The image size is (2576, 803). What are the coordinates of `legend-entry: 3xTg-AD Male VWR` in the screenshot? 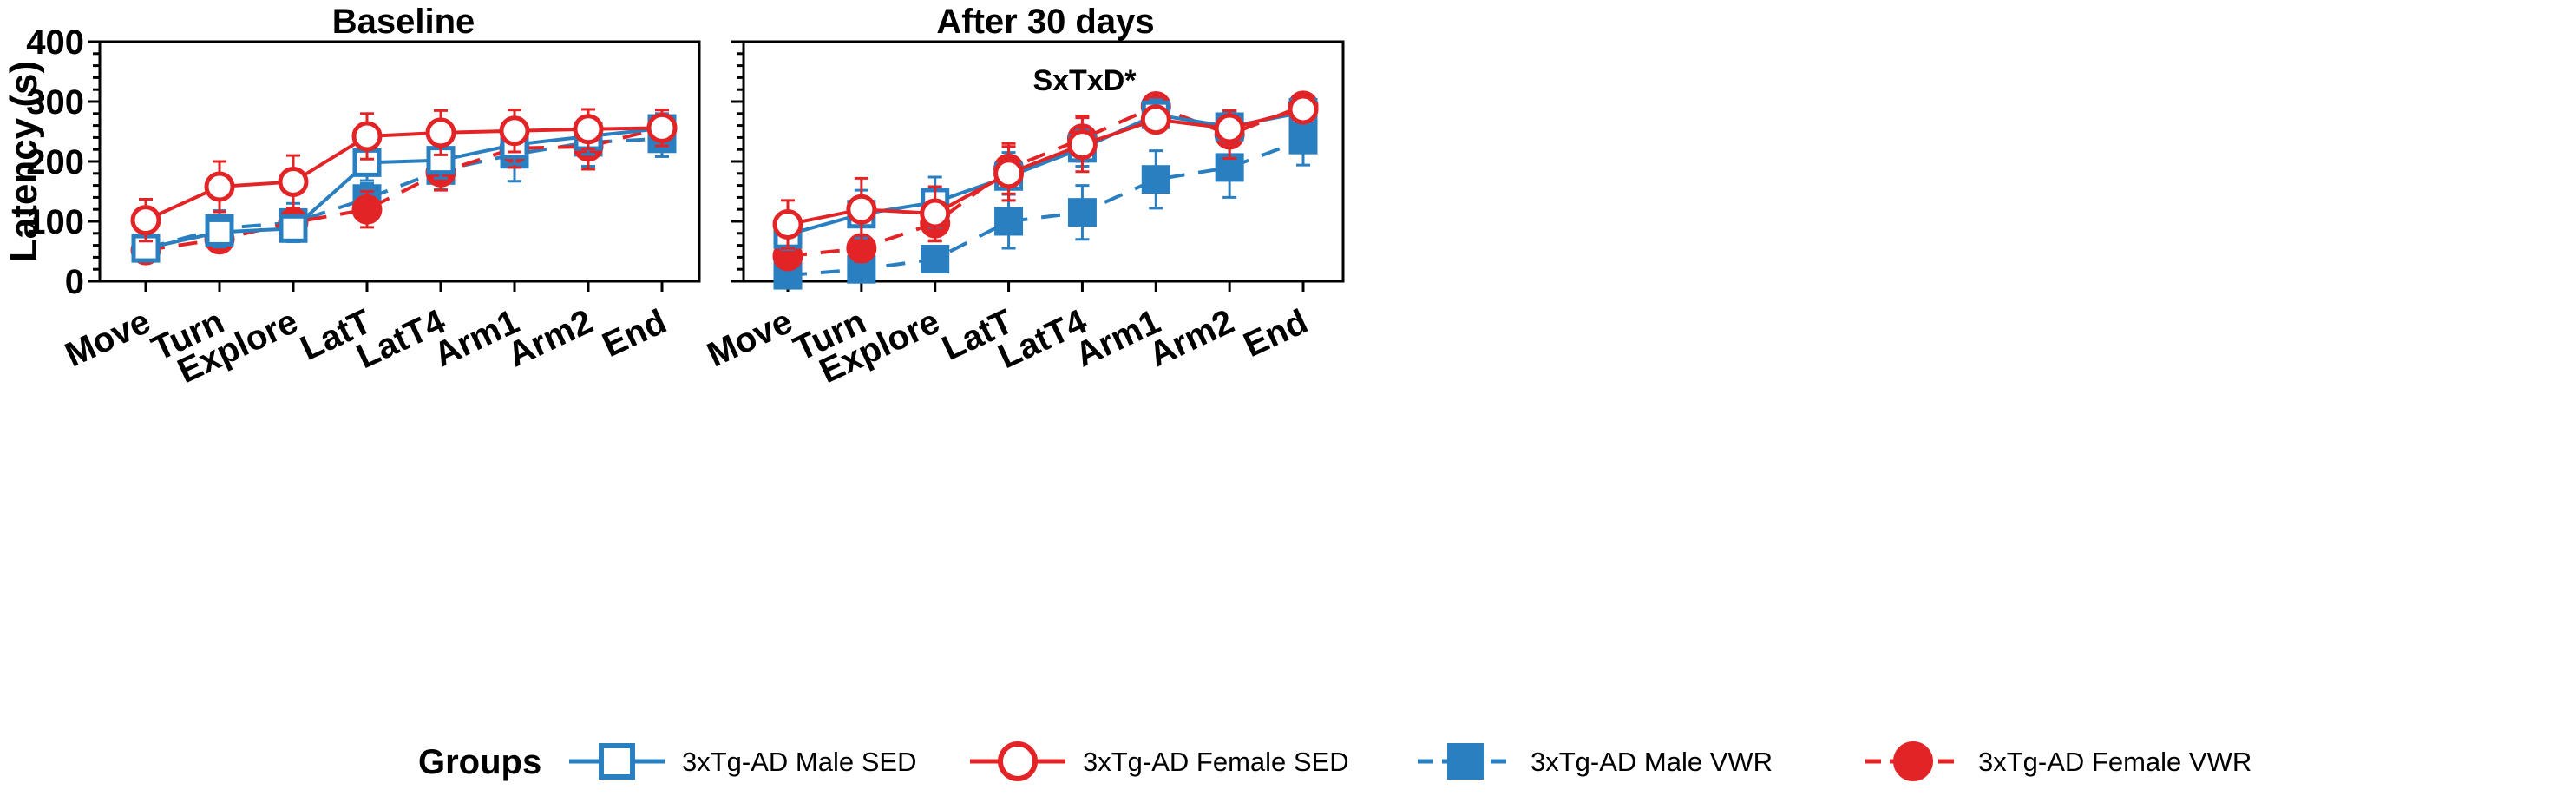 It's located at (1595, 761).